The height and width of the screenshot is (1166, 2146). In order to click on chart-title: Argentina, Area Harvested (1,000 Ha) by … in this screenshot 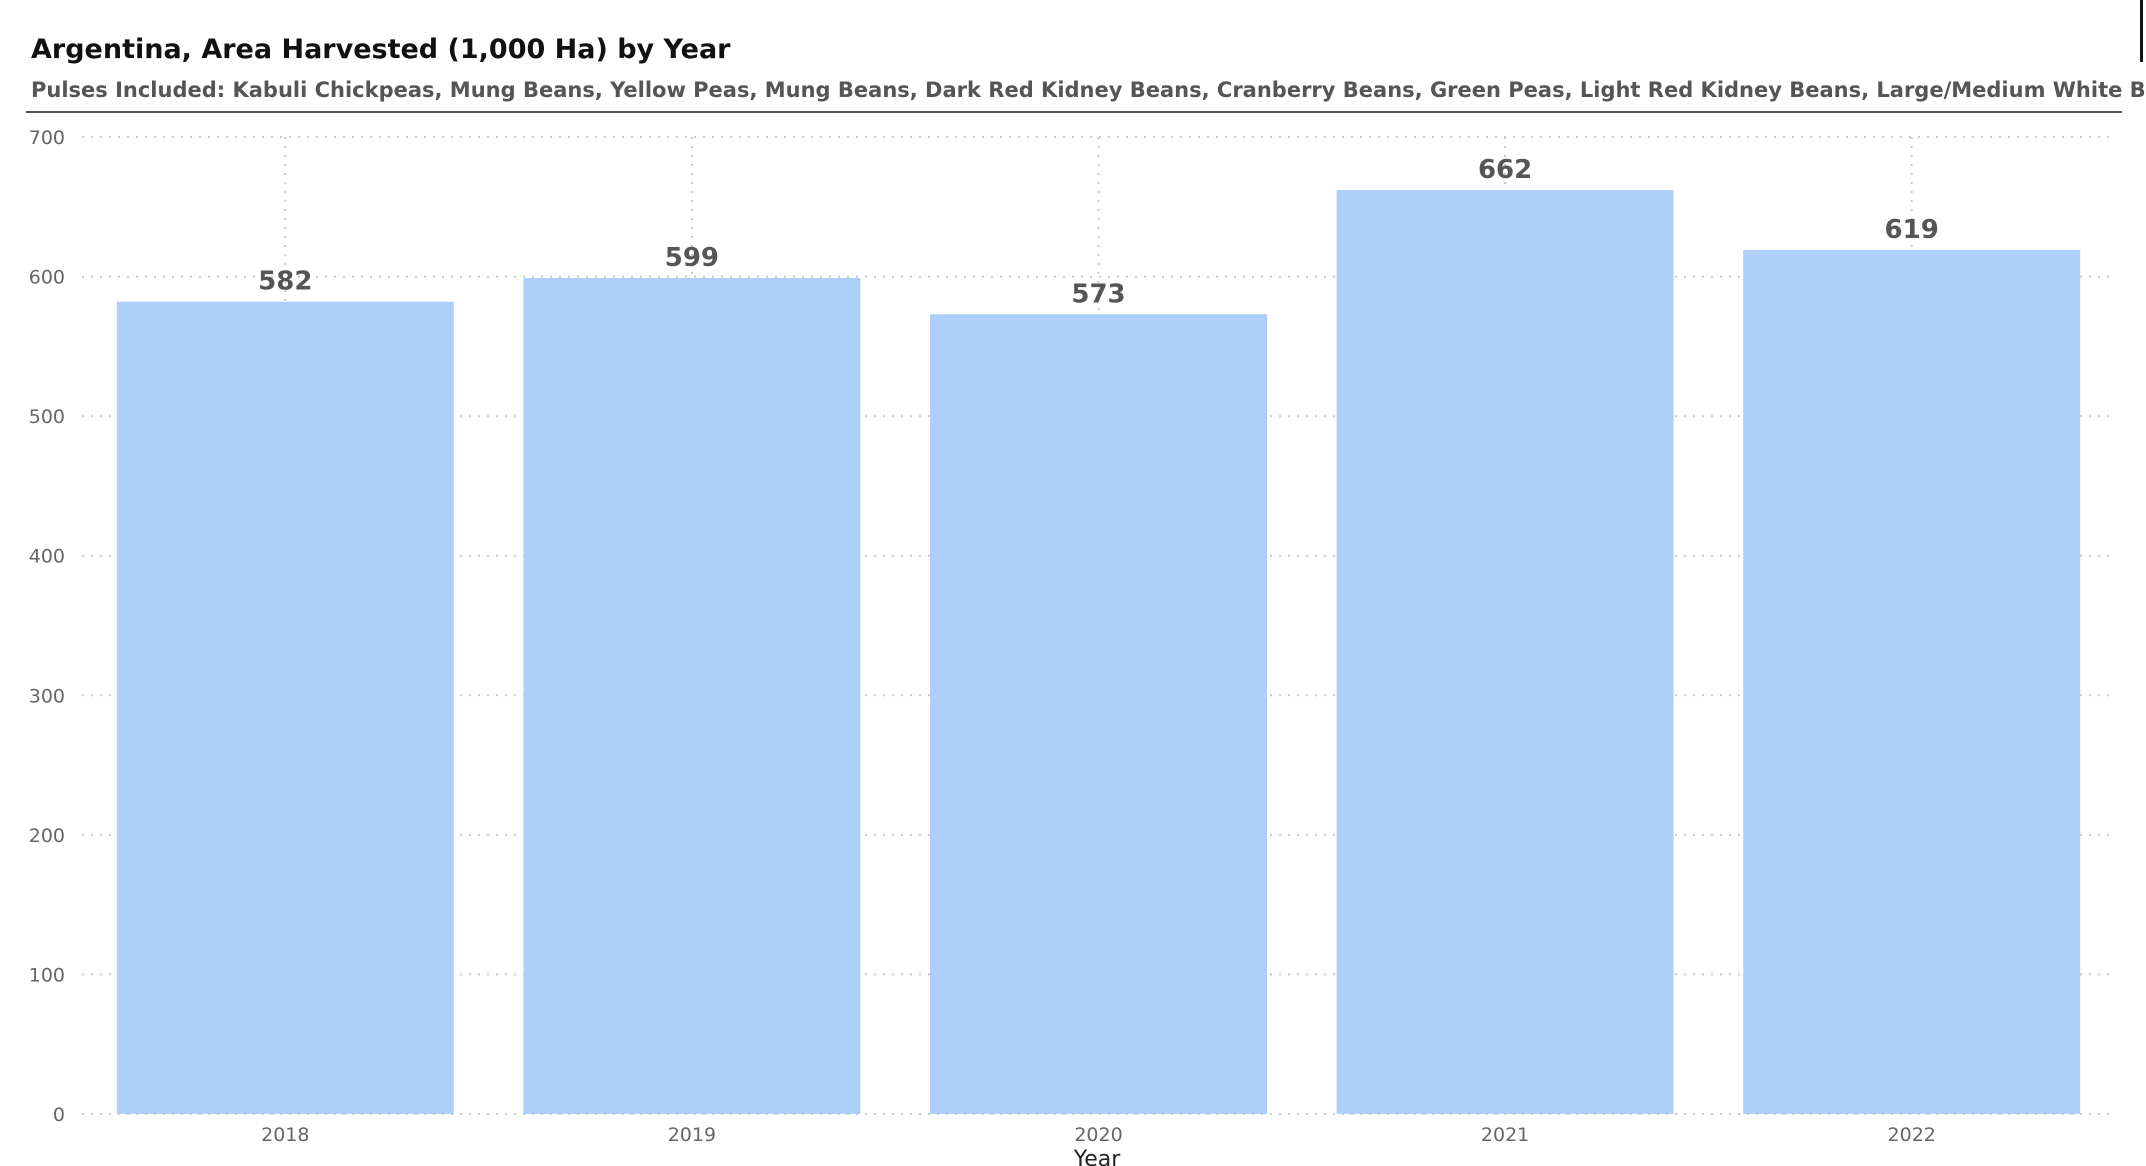, I will do `click(381, 49)`.